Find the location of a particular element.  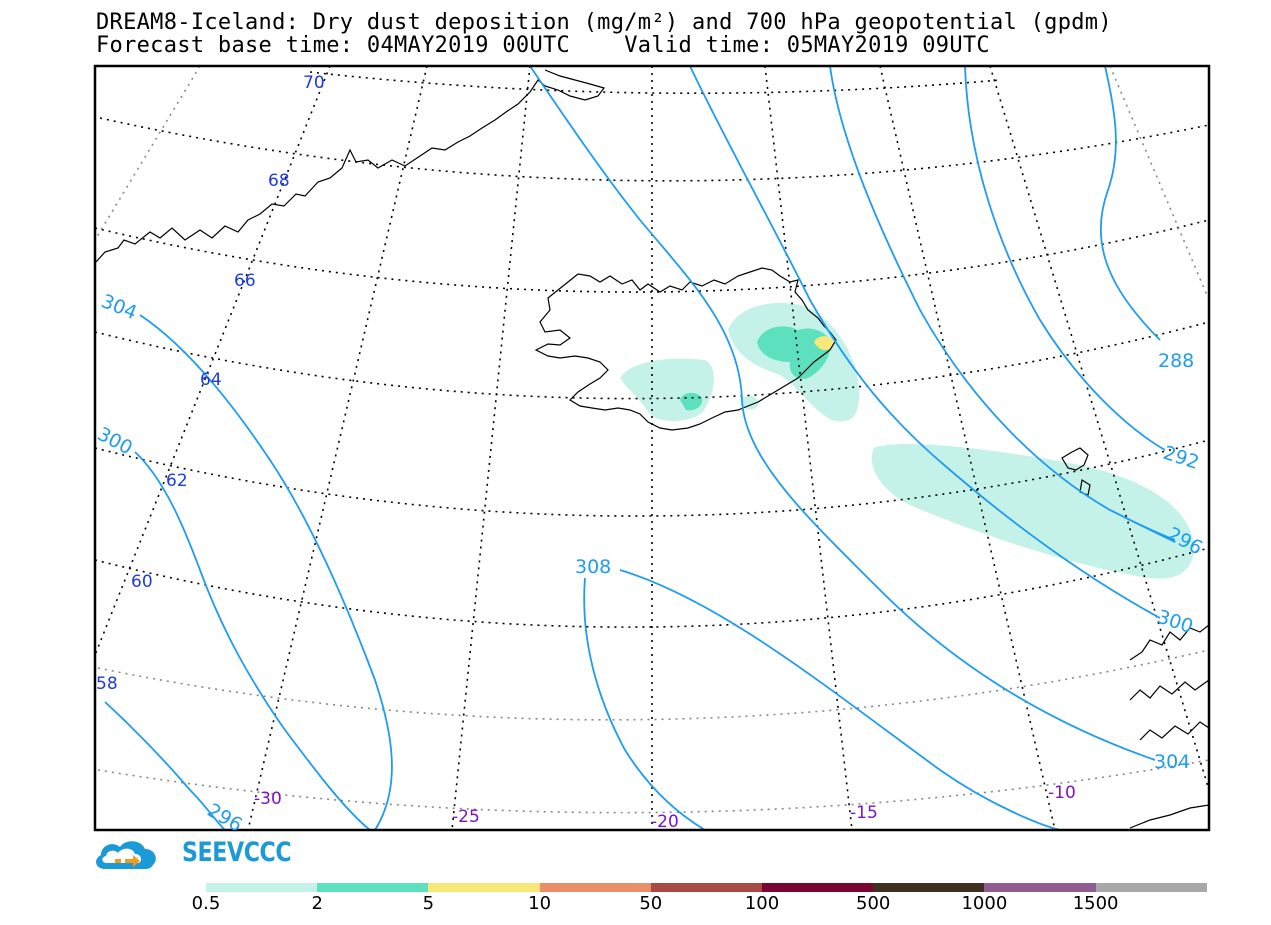

lon-label-minus-30: -30 is located at coordinates (268, 799).